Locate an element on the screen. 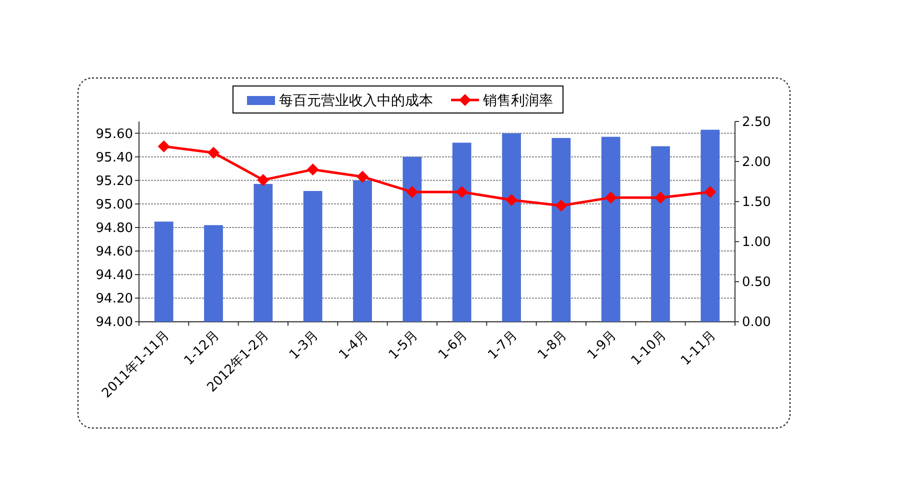  y-tick-label: 94.80 is located at coordinates (114, 228).